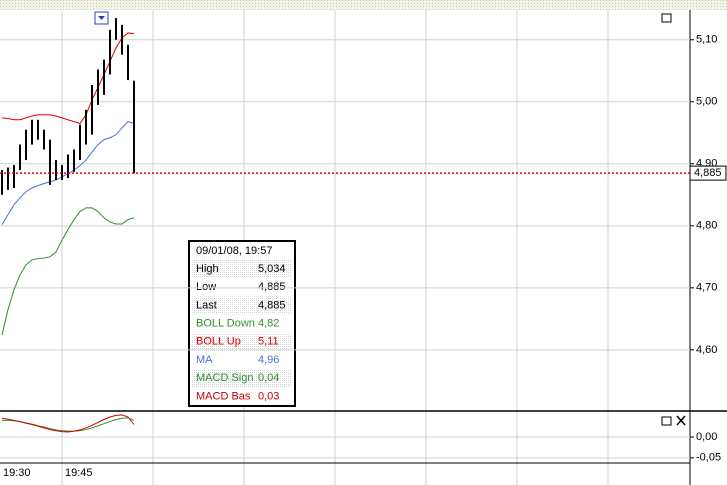 This screenshot has width=727, height=485. I want to click on y-tick-label: 0,00, so click(706, 437).